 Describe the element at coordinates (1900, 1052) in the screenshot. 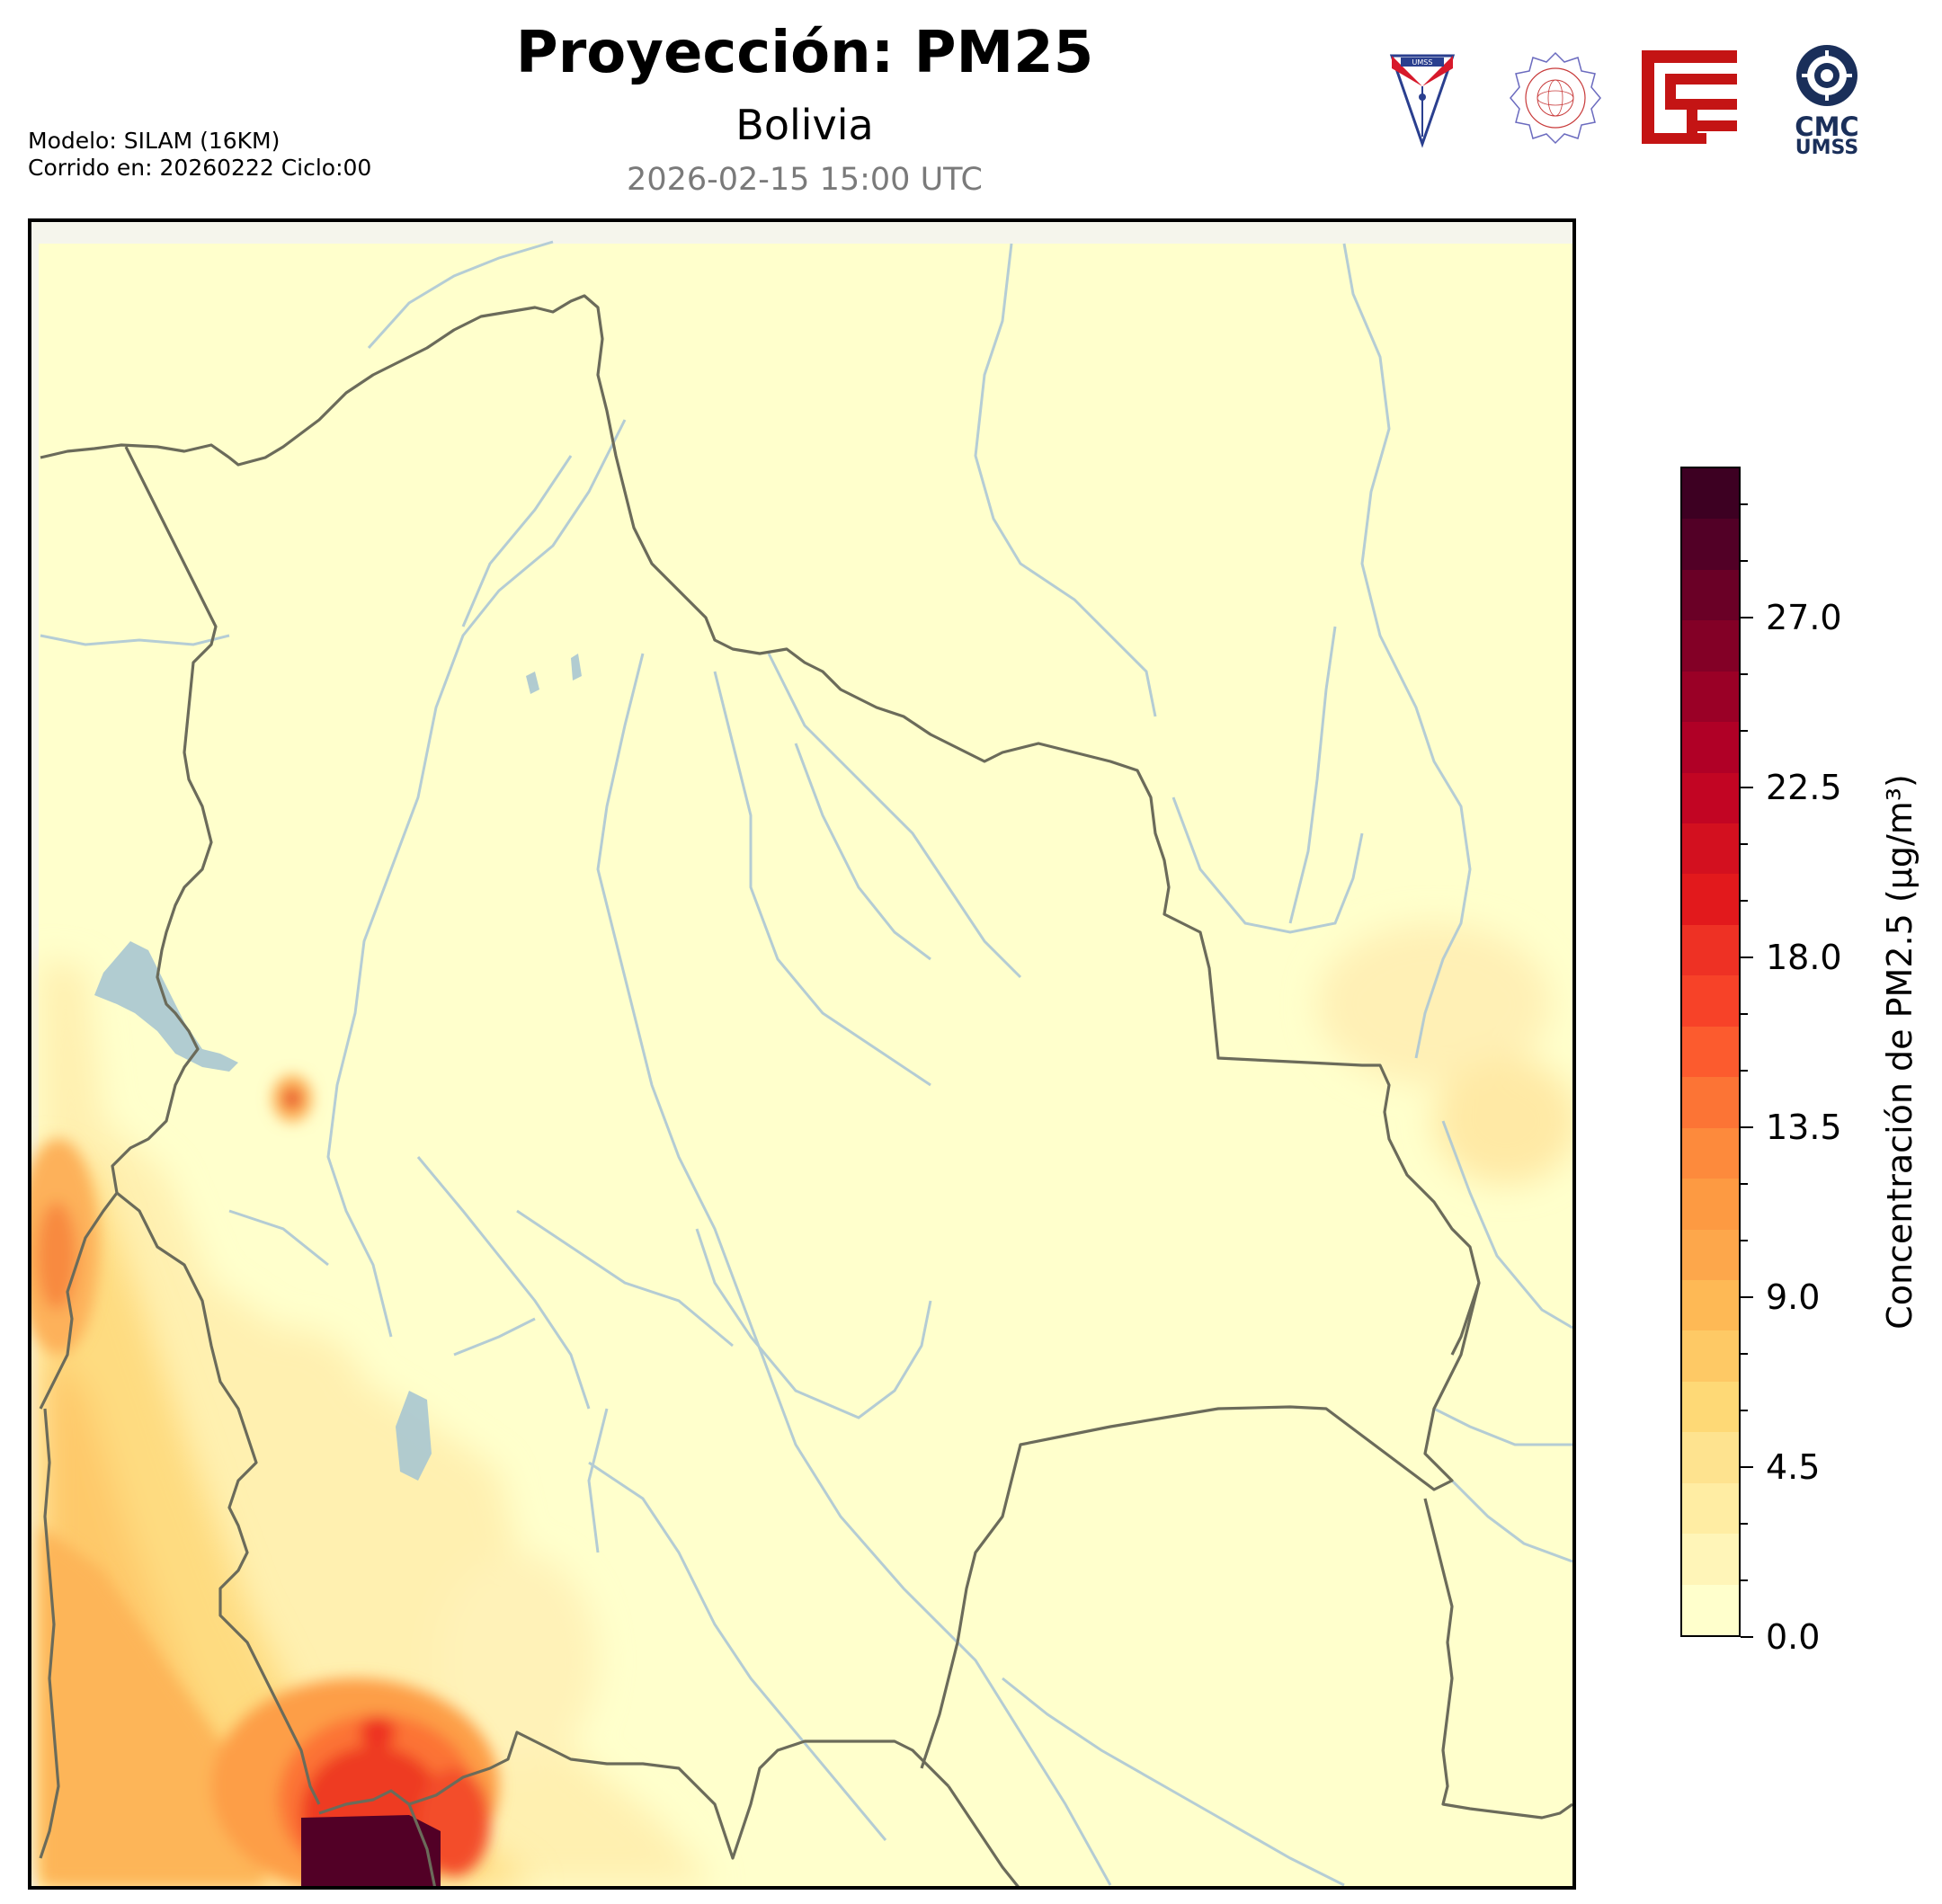

I see `colorbar-label: Concentración de PM2.5 (µg/m³)` at that location.